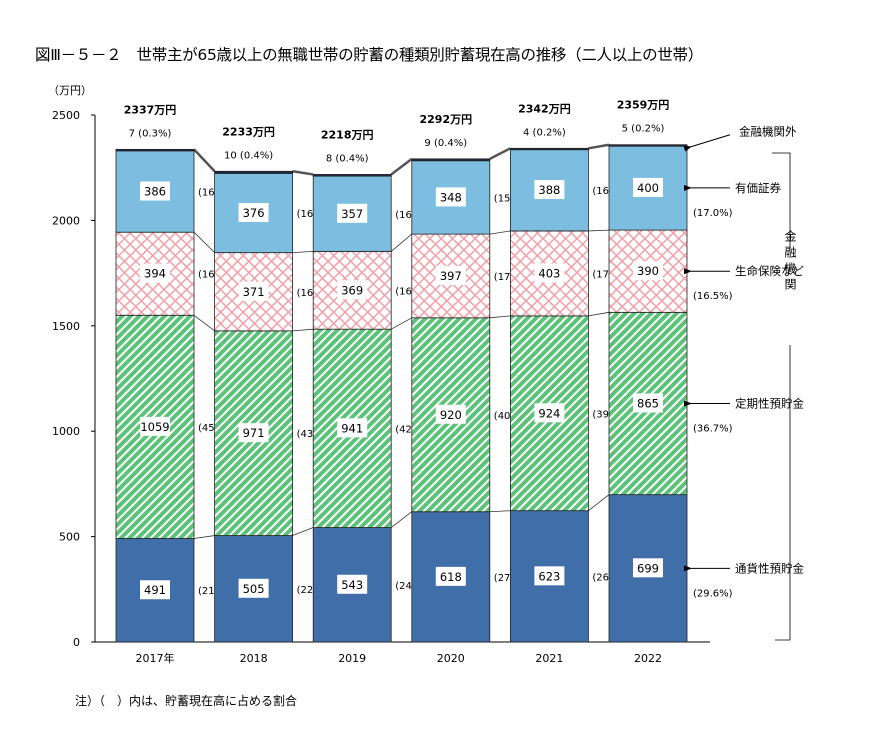 This screenshot has width=870, height=730. Describe the element at coordinates (352, 214) in the screenshot. I see `value-label: 357` at that location.